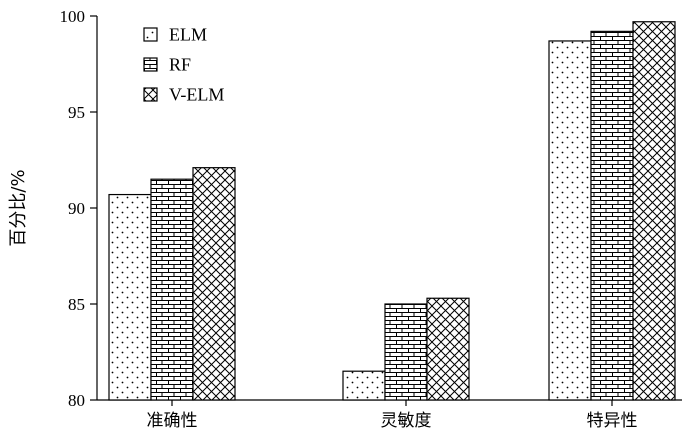  I want to click on legend-label: V-ELM, so click(196, 95).